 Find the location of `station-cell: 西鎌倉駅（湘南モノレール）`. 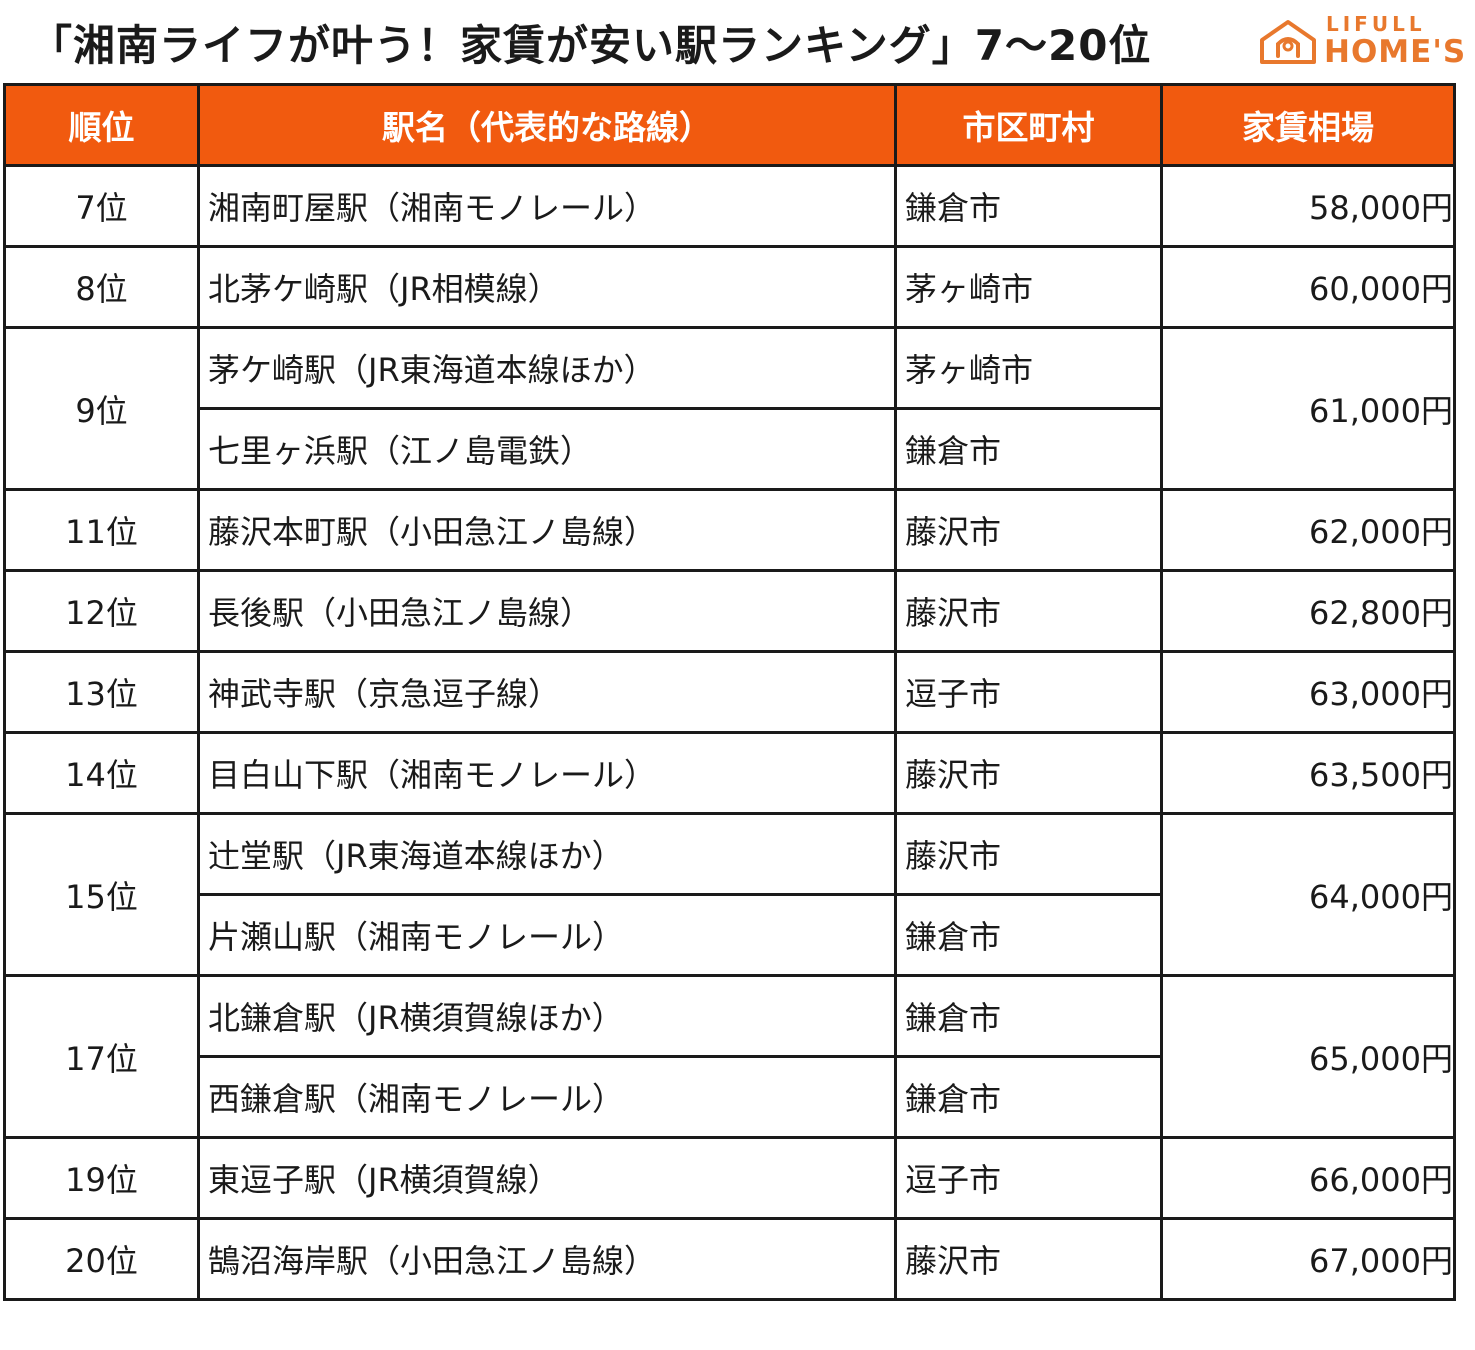

station-cell: 西鎌倉駅（湘南モノレール） is located at coordinates (547, 1097).